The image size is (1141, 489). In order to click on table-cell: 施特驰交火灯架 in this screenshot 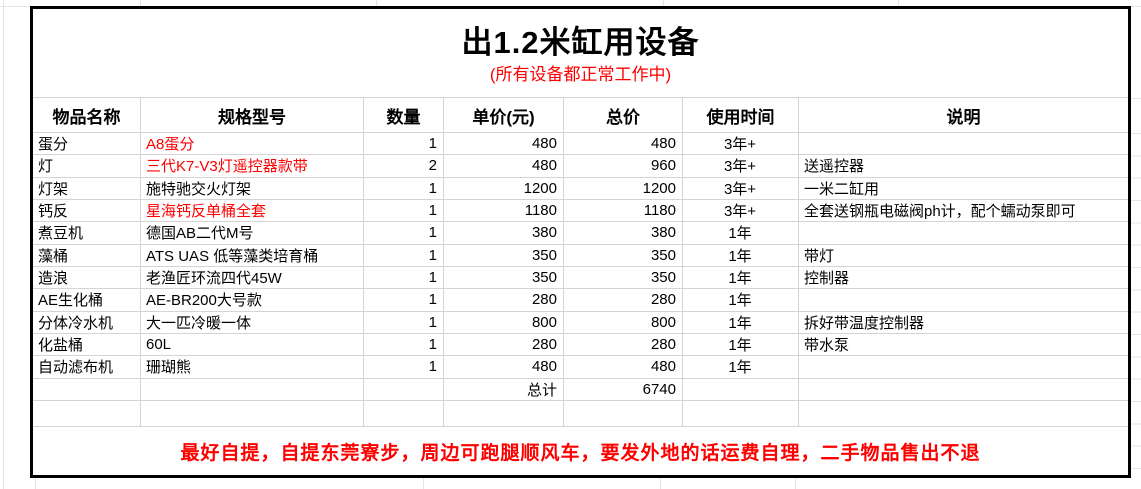, I will do `click(252, 188)`.